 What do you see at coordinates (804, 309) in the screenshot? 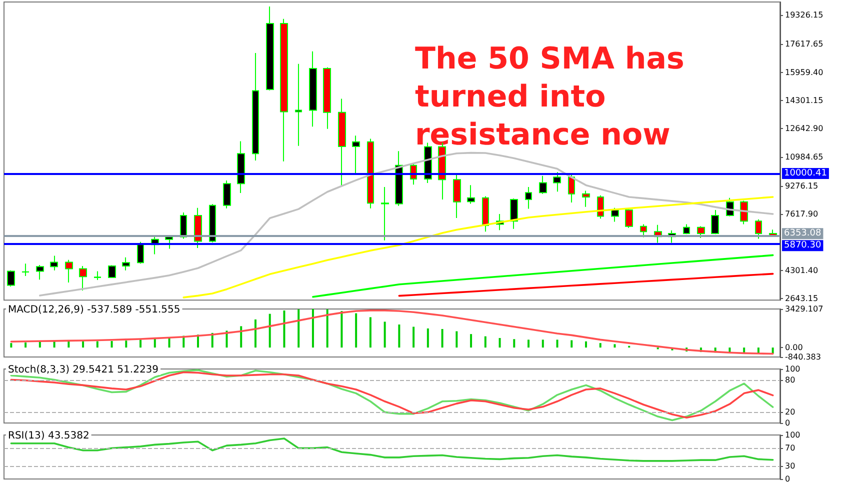
I see `y-tick-label: 3429.107` at bounding box center [804, 309].